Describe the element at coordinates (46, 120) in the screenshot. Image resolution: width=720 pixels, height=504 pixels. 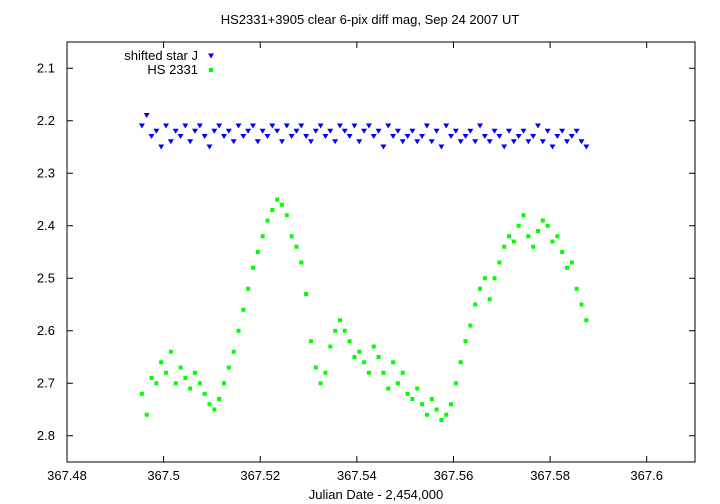
I see `y-tick-label: 2.2` at that location.